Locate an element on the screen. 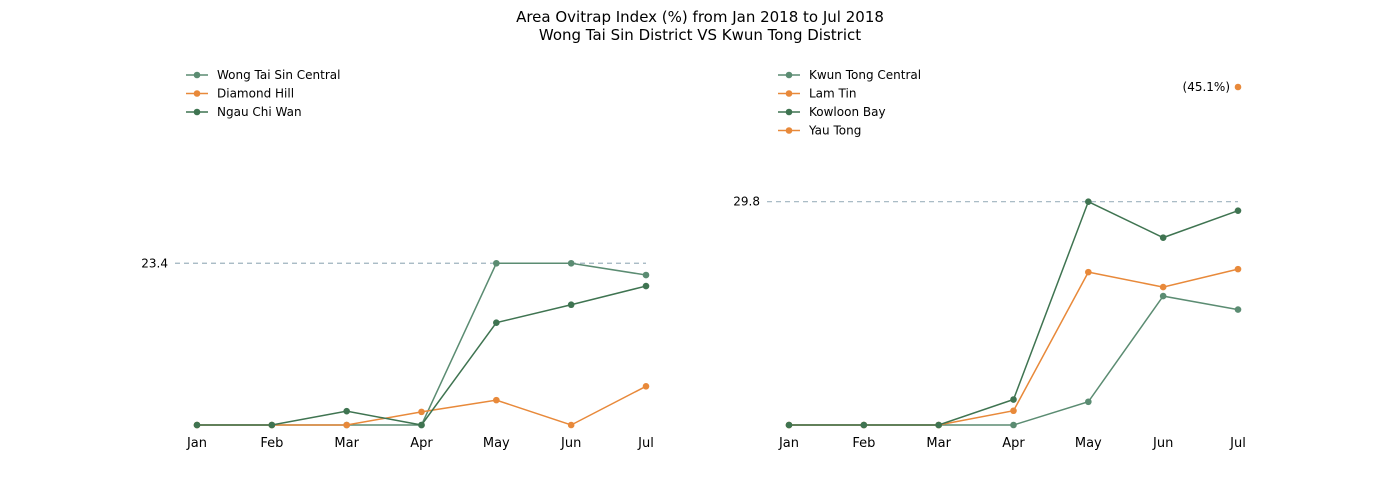  data-point-ngau-chi-wan-jan is located at coordinates (197, 425).